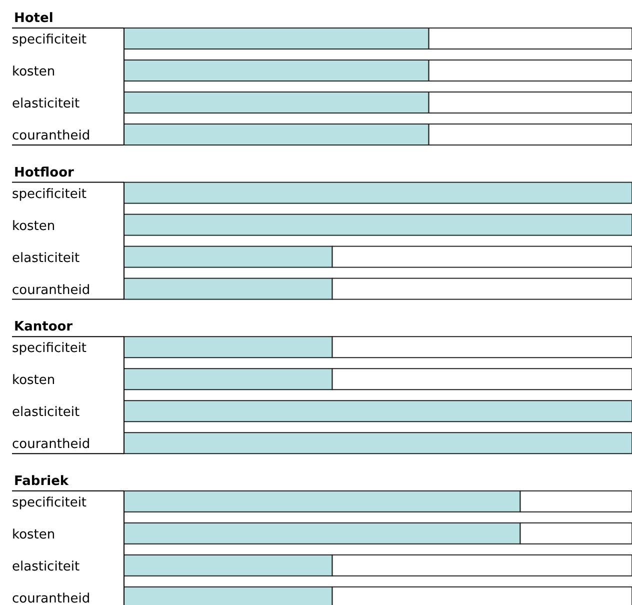 The image size is (632, 605). I want to click on chart-title: Hotel, so click(34, 18).